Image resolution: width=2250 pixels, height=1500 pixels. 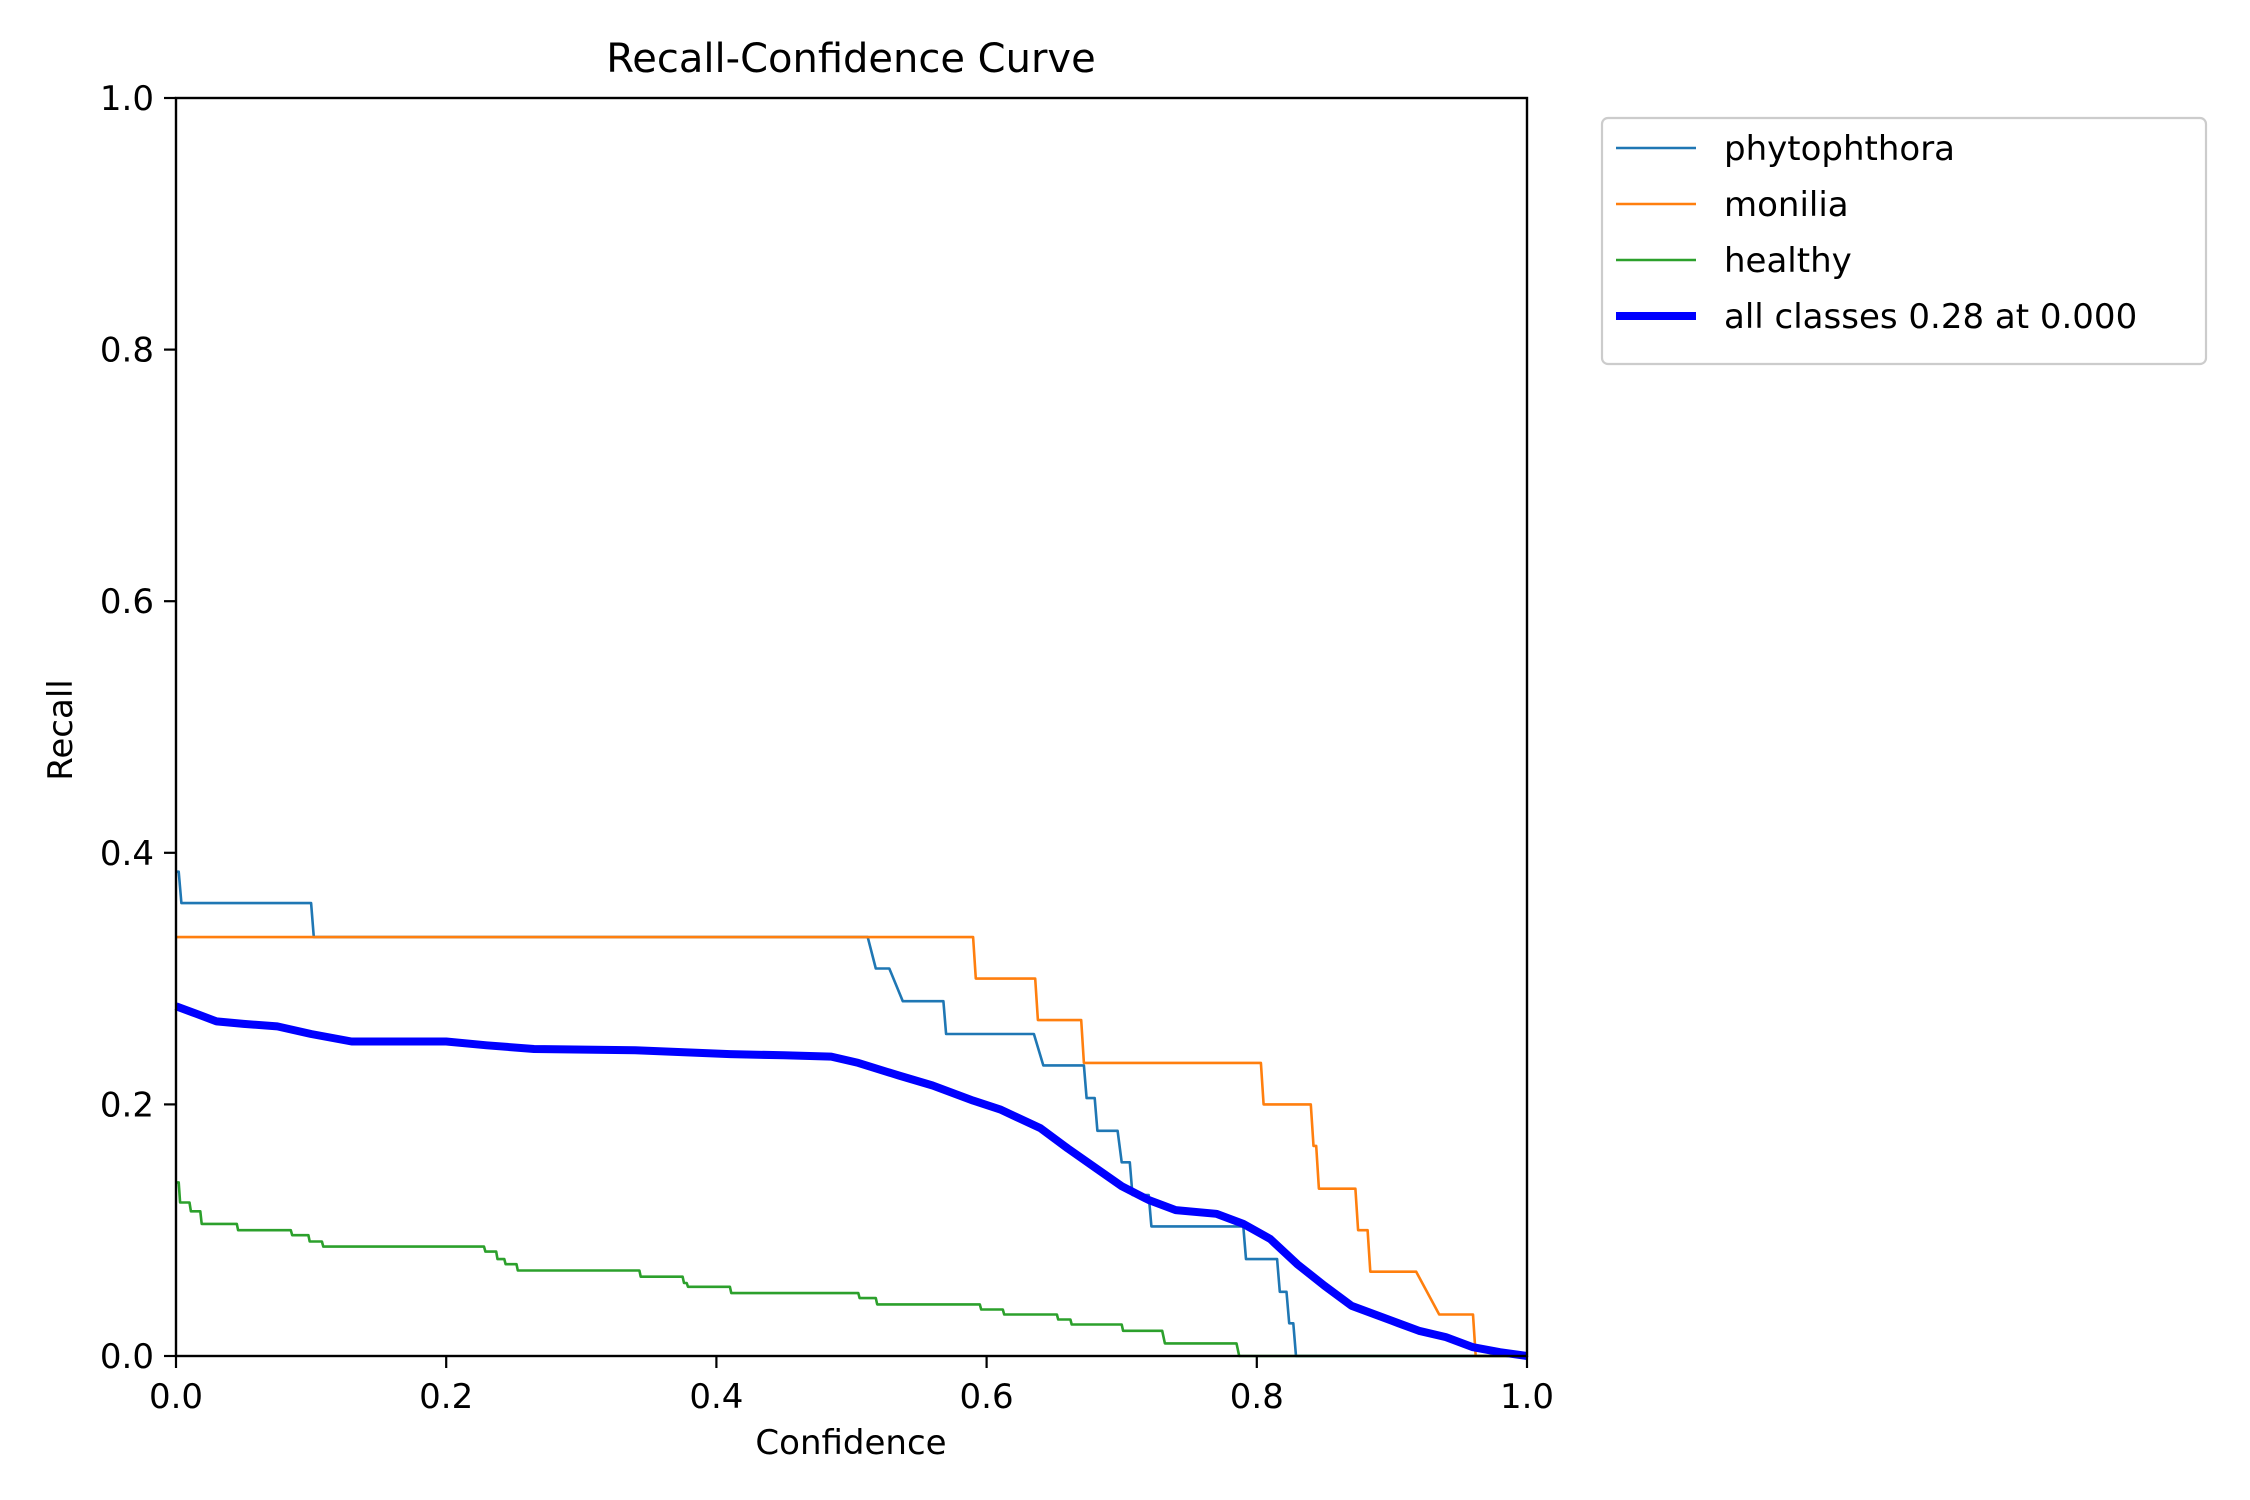 I want to click on y-tick-label: 0.0, so click(x=127, y=1357).